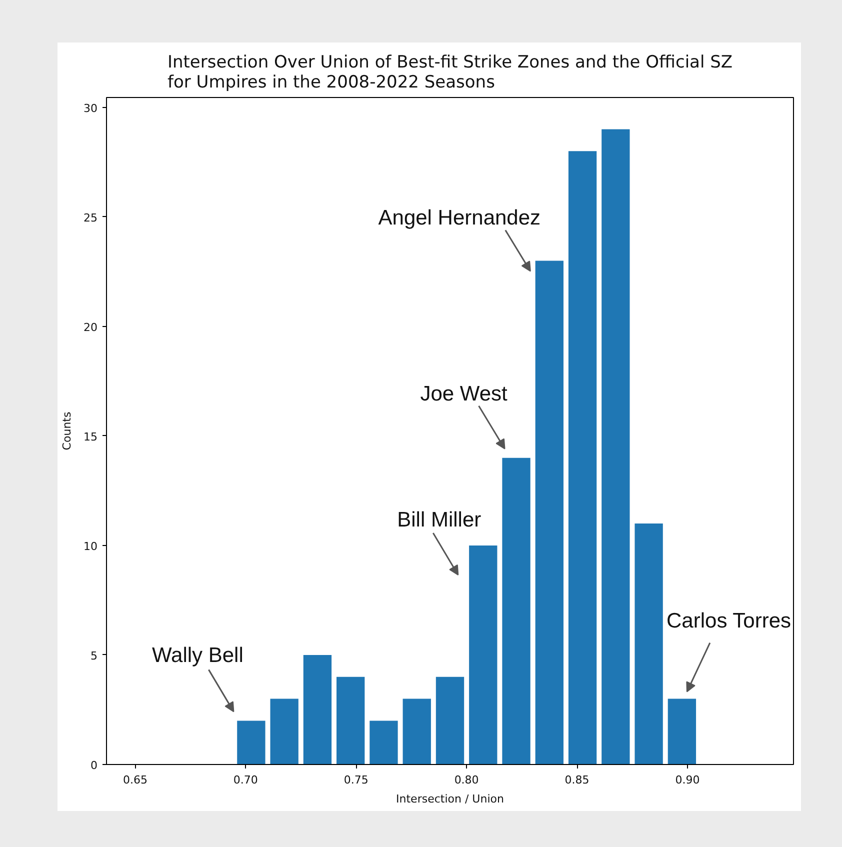 The image size is (842, 847). I want to click on x-tick-label: 0.65, so click(135, 780).